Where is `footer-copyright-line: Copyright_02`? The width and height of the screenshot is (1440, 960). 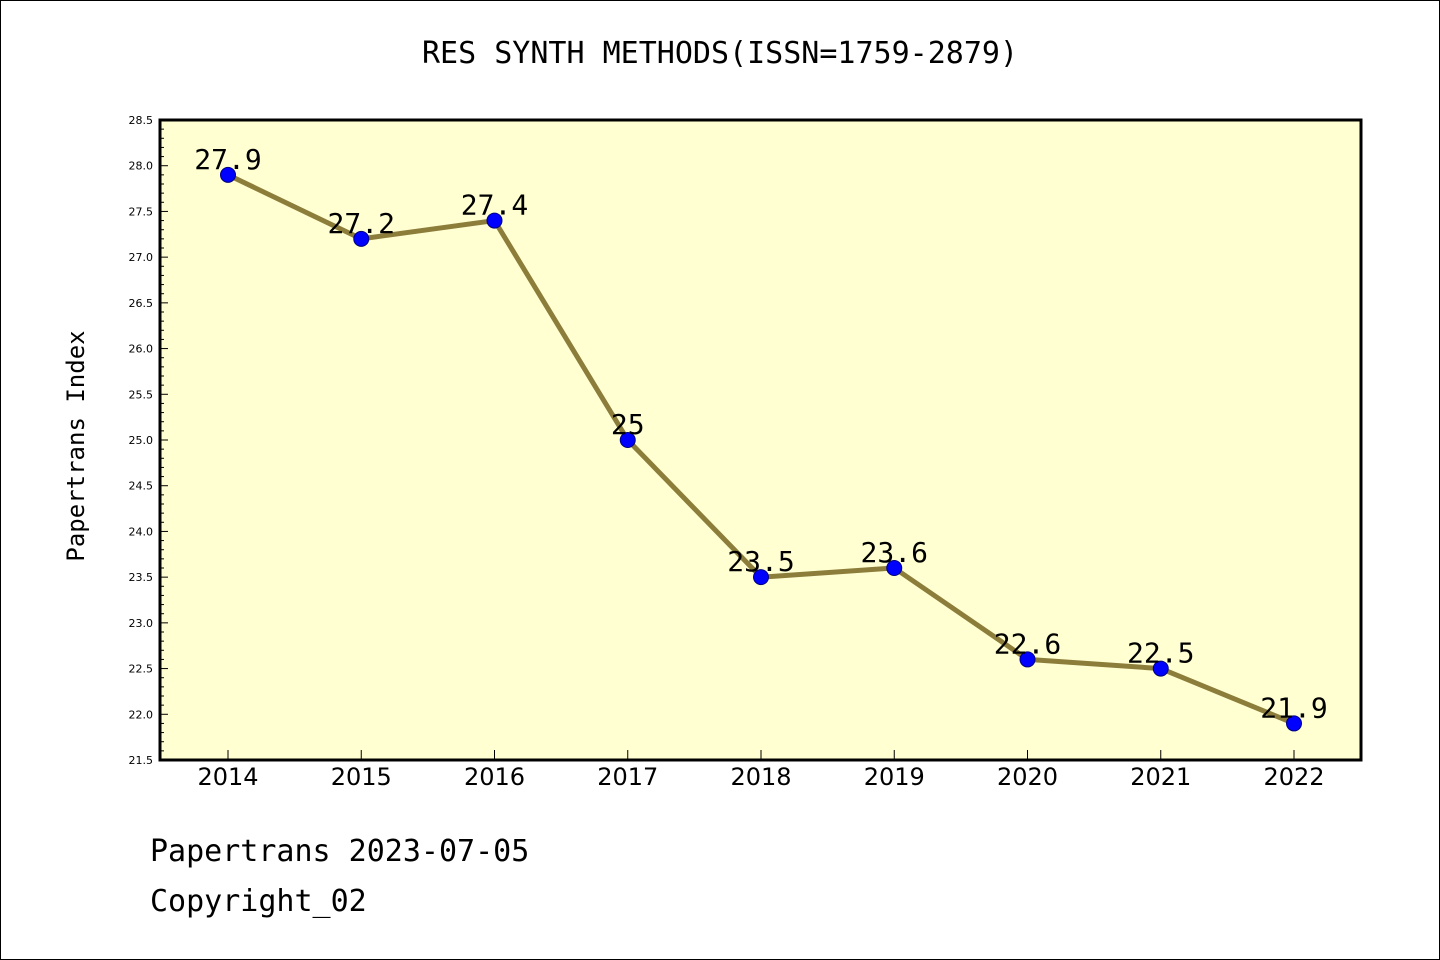
footer-copyright-line: Copyright_02 is located at coordinates (258, 901).